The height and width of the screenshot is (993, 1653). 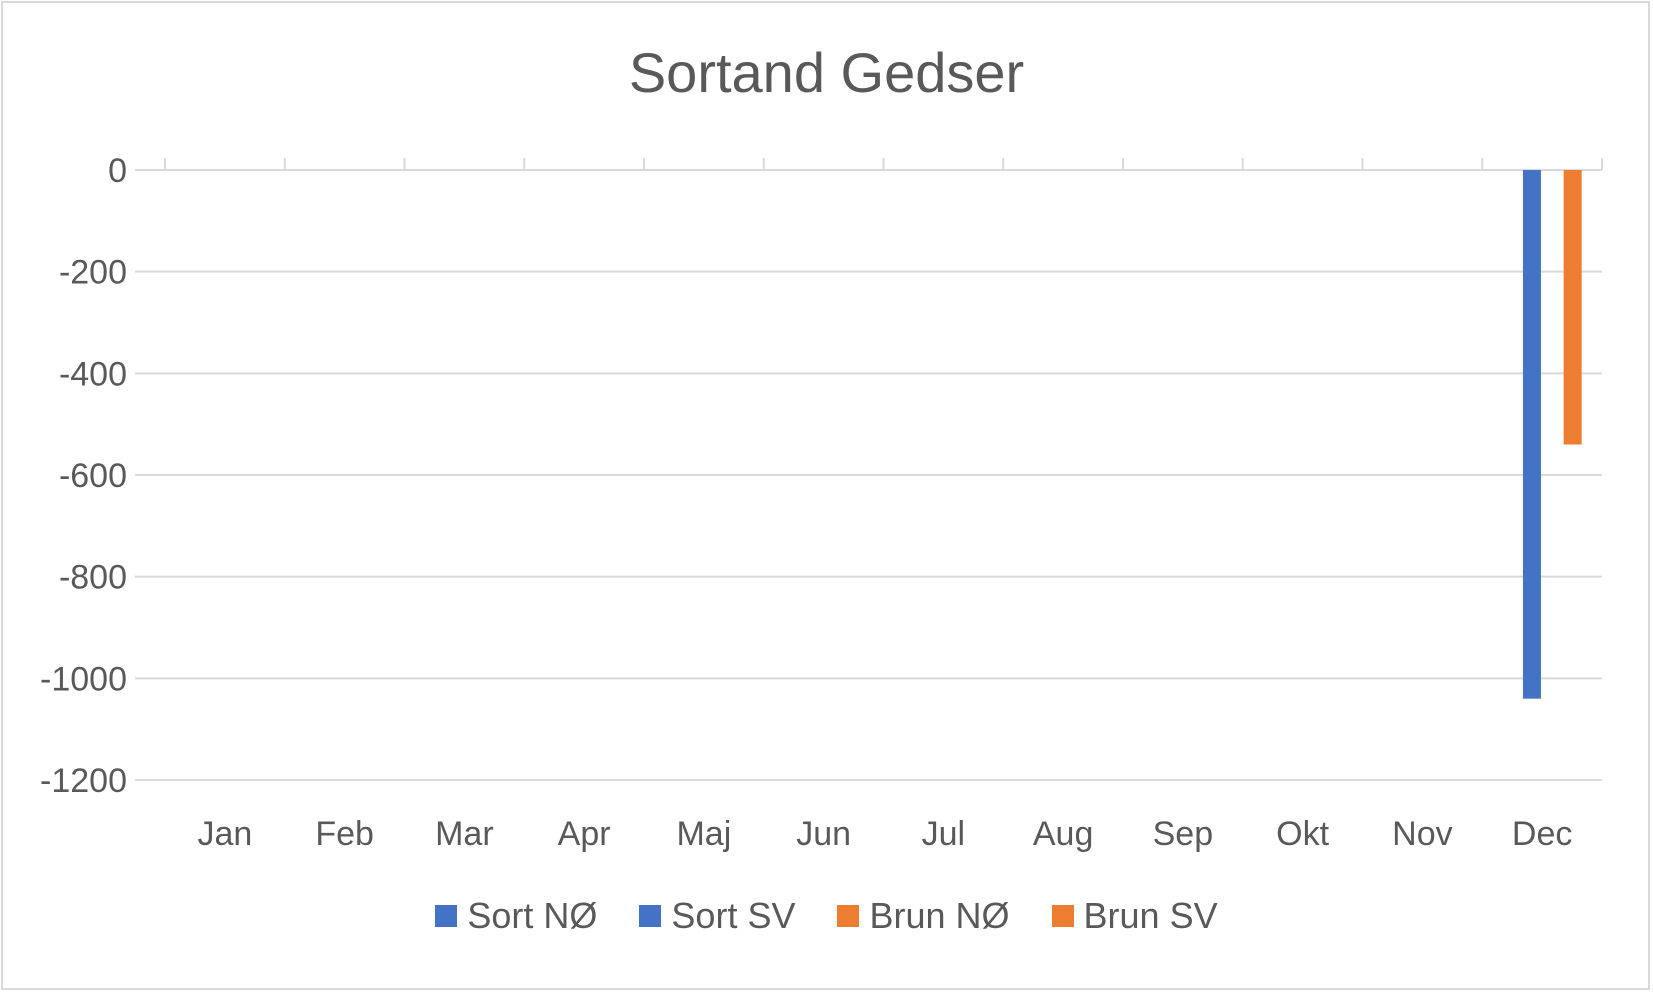 What do you see at coordinates (464, 834) in the screenshot?
I see `x-tick-label: Mar` at bounding box center [464, 834].